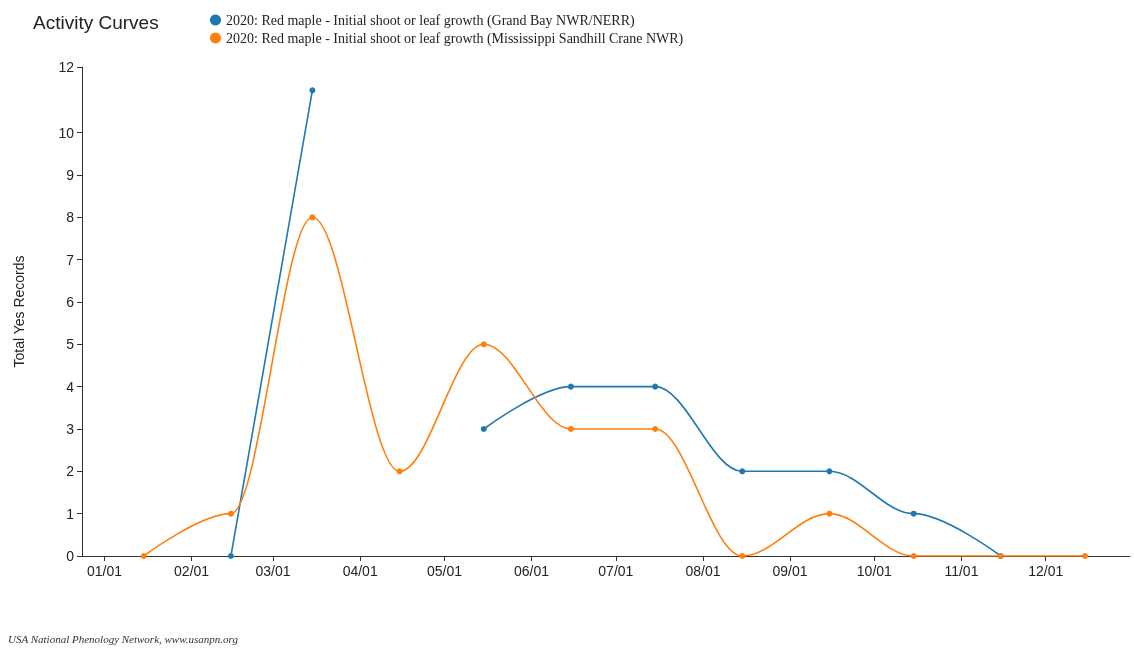 The image size is (1134, 652). Describe the element at coordinates (104, 571) in the screenshot. I see `x-tick-label: 01/01` at that location.